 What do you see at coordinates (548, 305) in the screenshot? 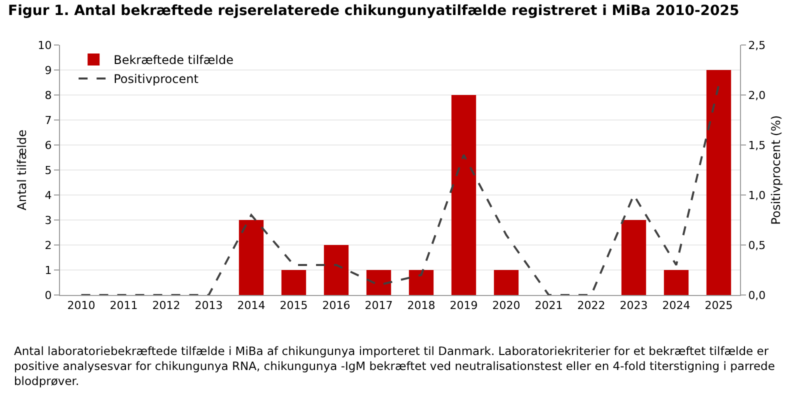
I see `x-tick-label: 2021` at bounding box center [548, 305].